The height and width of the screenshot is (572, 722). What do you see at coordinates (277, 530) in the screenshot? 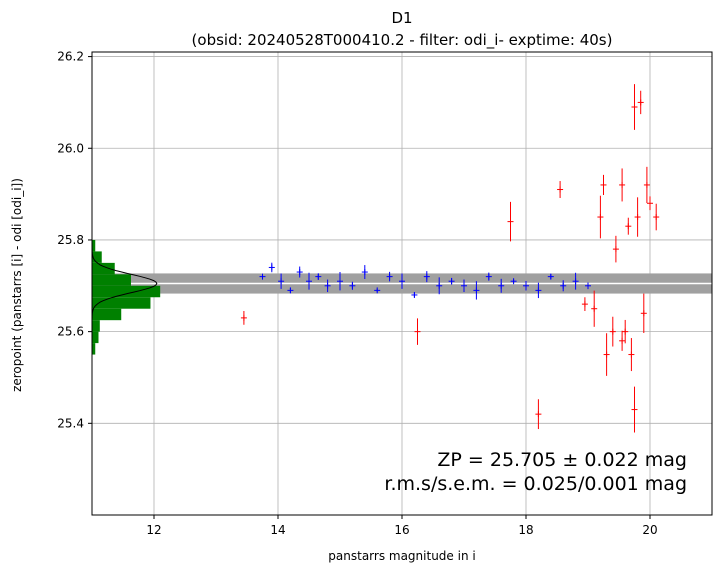
I see `x-tick-label: 14` at bounding box center [277, 530].